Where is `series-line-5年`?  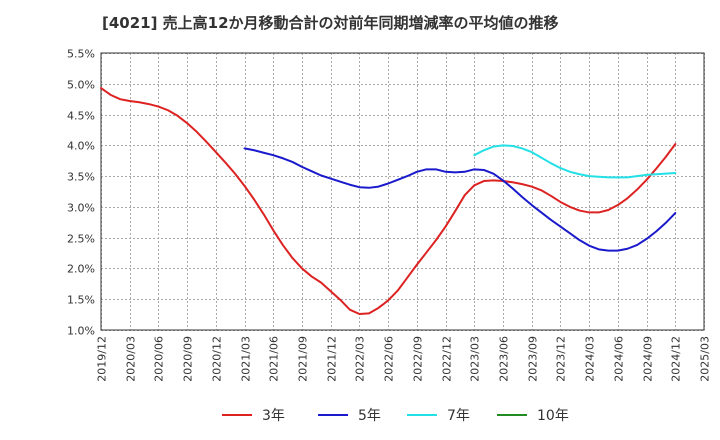 series-line-5年 is located at coordinates (460, 199).